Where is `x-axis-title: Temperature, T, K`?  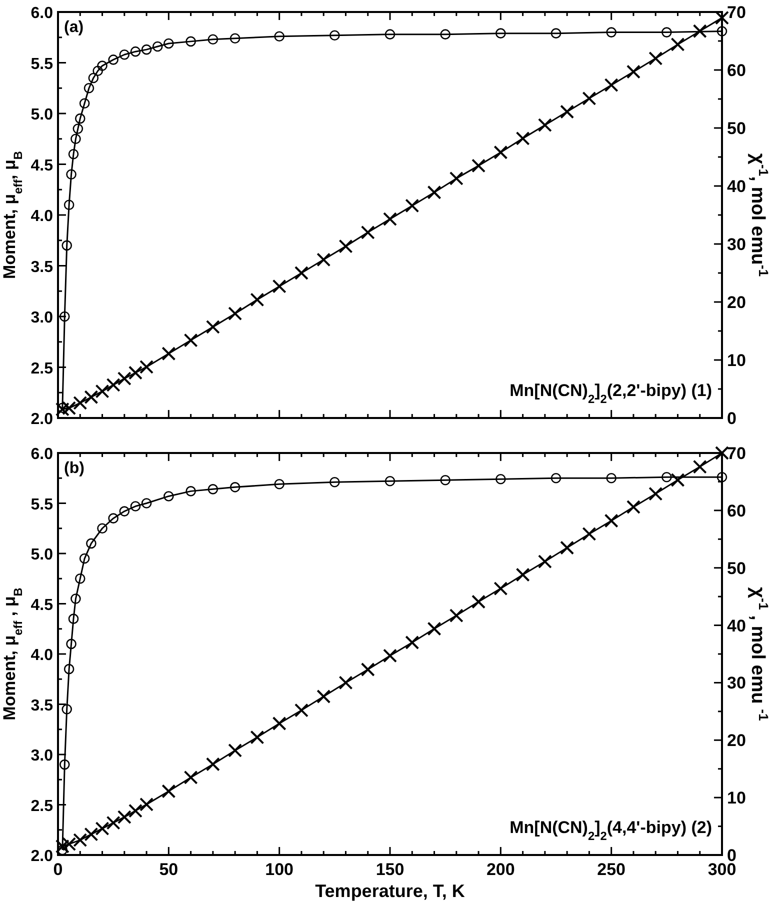
x-axis-title: Temperature, T, K is located at coordinates (390, 891).